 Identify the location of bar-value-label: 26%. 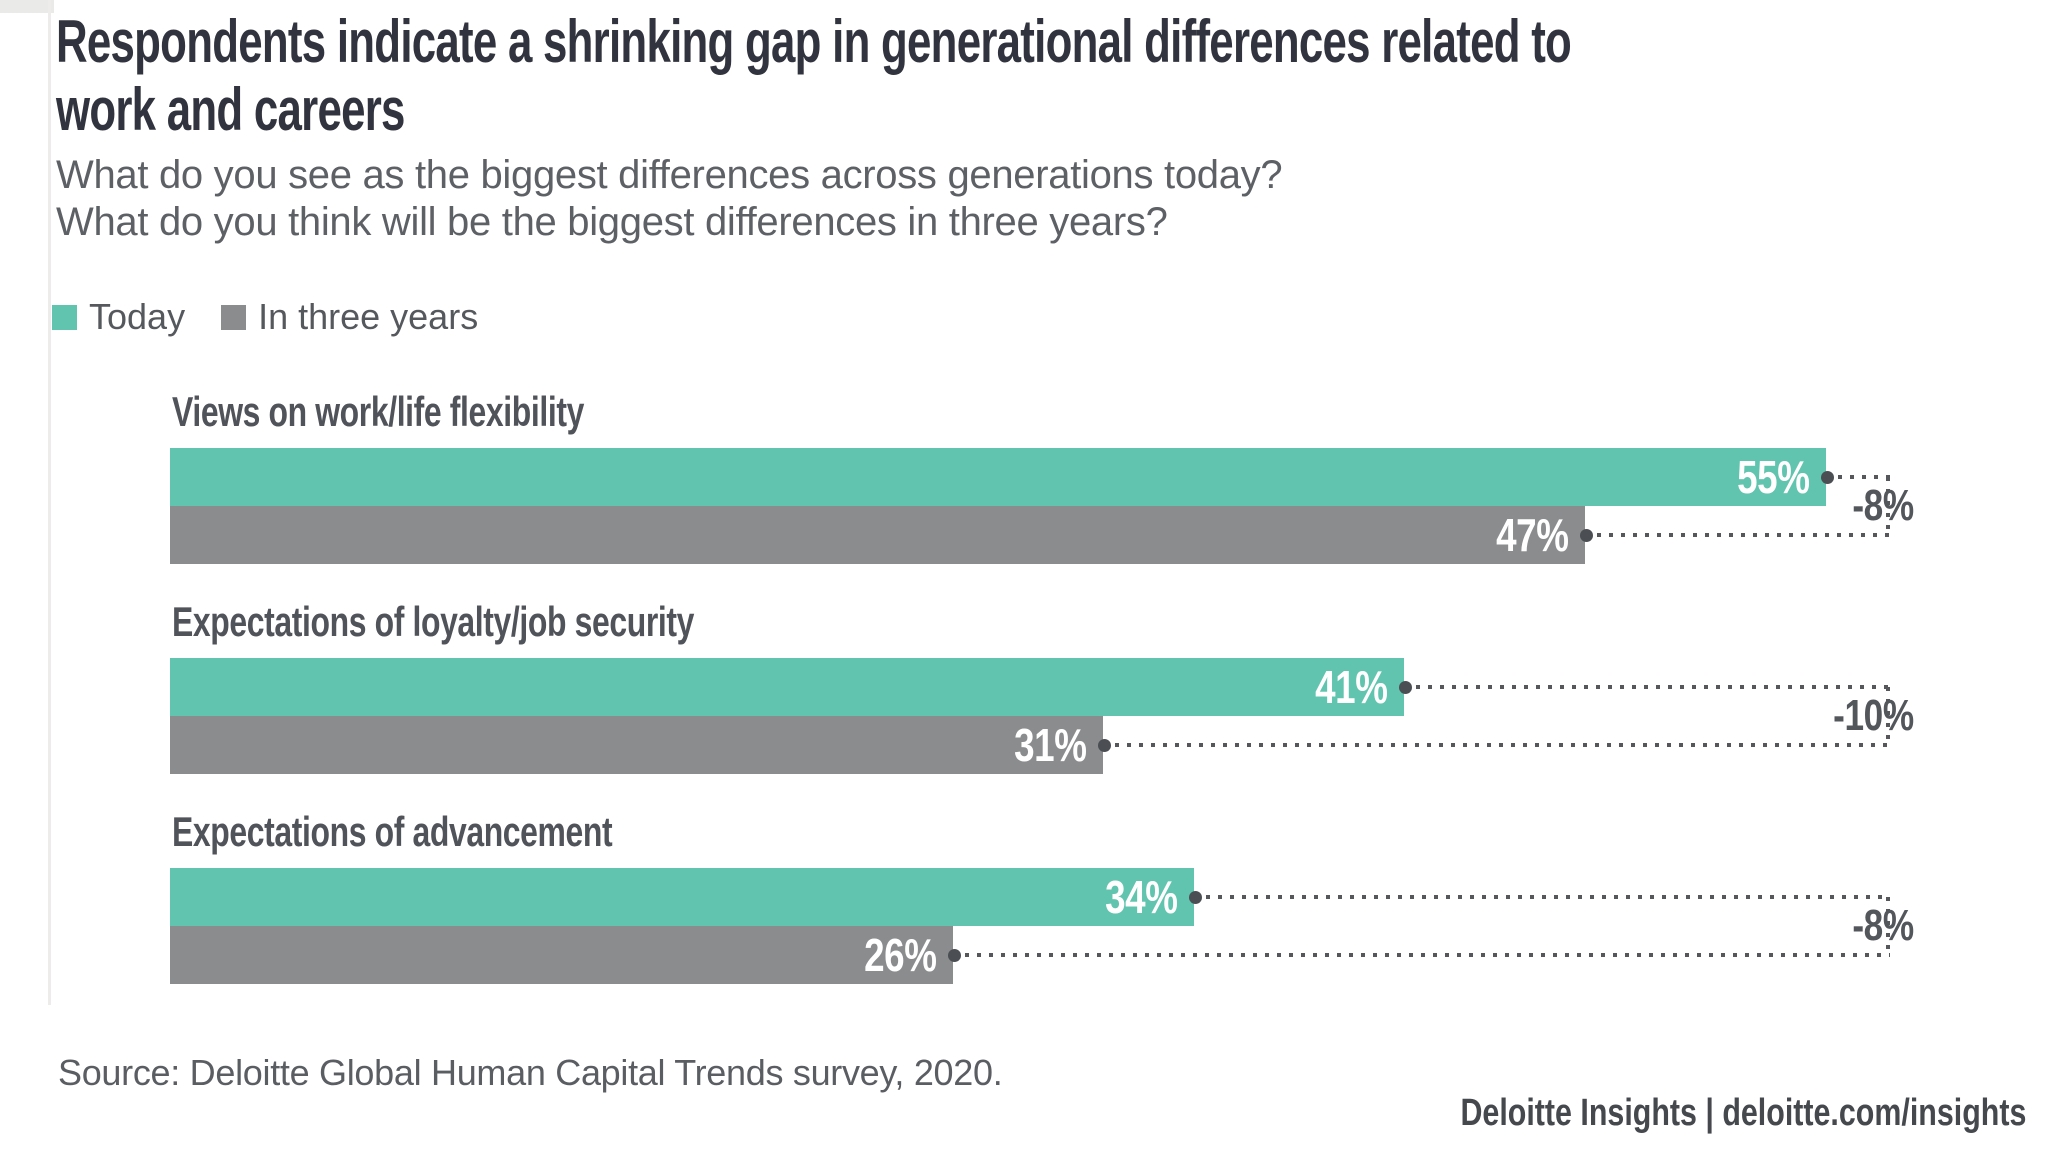
(901, 955).